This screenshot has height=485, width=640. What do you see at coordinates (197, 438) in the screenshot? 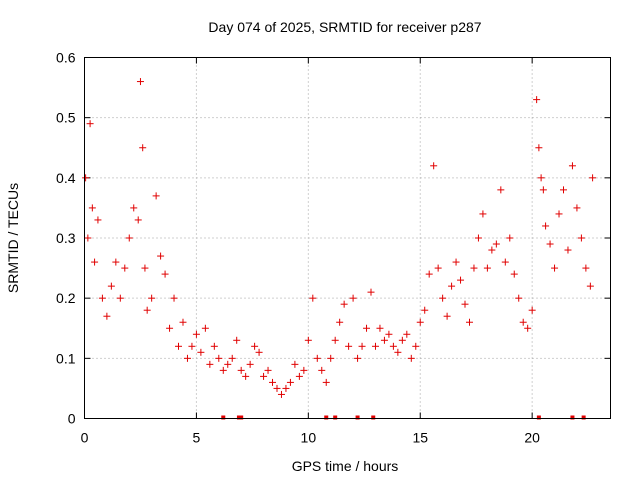
I see `x-tick-label: 5` at bounding box center [197, 438].